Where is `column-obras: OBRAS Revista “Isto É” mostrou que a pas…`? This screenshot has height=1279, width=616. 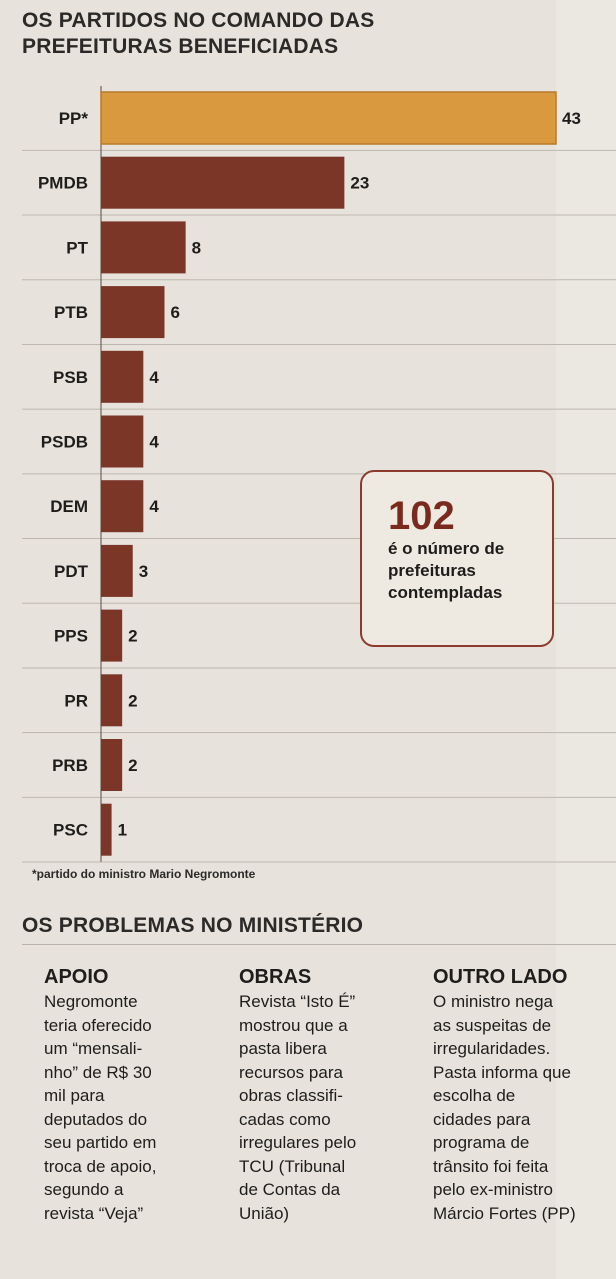
column-obras: OBRAS Revista “Isto É” mostrou que a pas… is located at coordinates (329, 1094).